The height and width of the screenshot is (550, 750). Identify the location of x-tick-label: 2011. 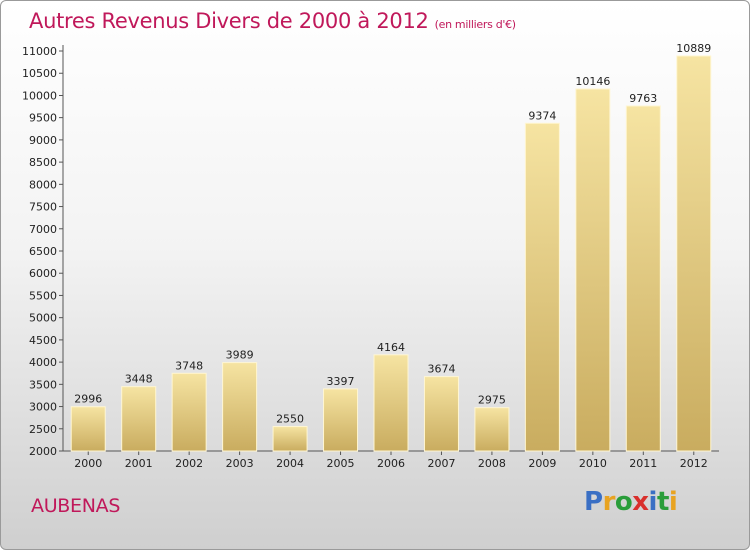
(643, 463).